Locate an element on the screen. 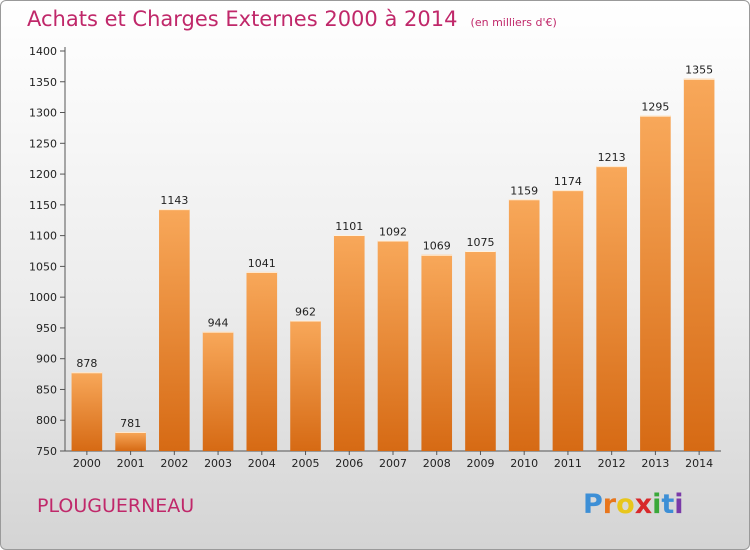 The height and width of the screenshot is (550, 750). x-tick-label-2001: 2001 is located at coordinates (131, 463).